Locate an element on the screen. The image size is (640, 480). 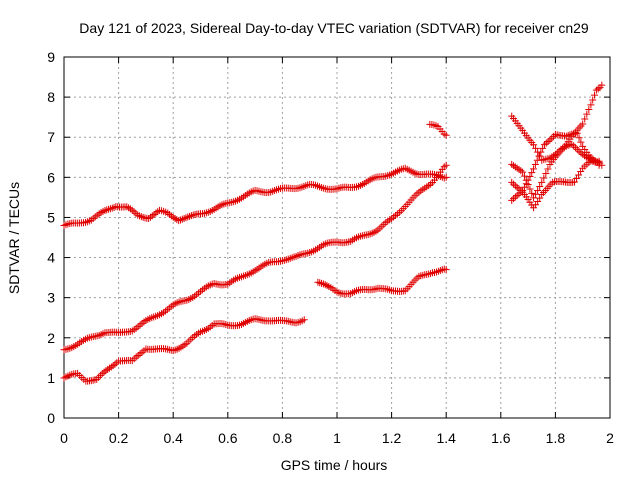
x-tick-label: 0.6 is located at coordinates (228, 438).